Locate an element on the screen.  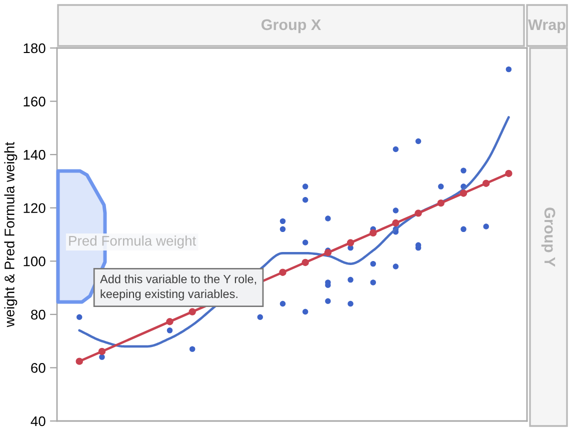
text: Wrap is located at coordinates (547, 26).